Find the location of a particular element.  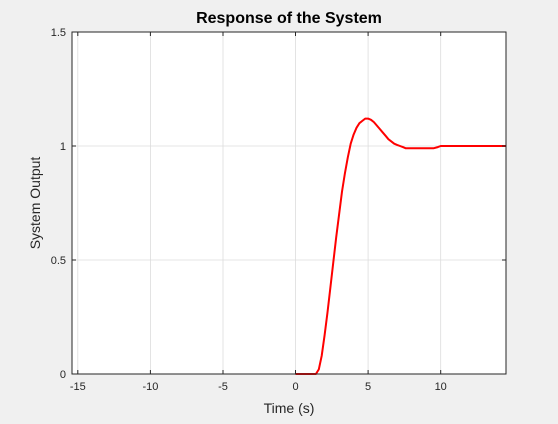

x-tick-label: -15 is located at coordinates (78, 387).